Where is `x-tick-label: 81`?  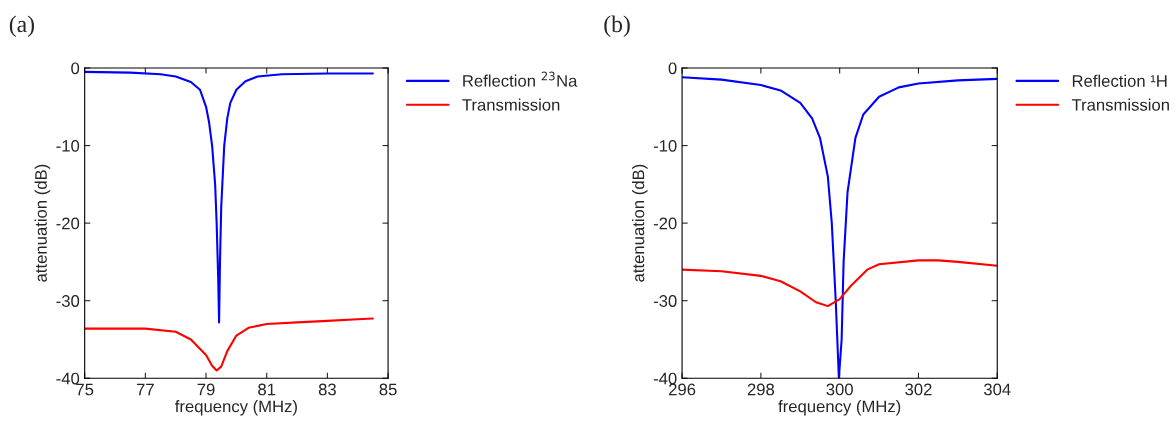
x-tick-label: 81 is located at coordinates (267, 389).